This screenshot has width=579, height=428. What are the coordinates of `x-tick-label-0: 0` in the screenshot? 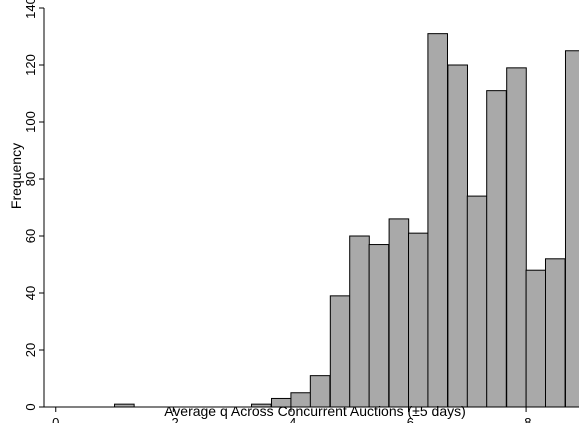 It's located at (55, 419).